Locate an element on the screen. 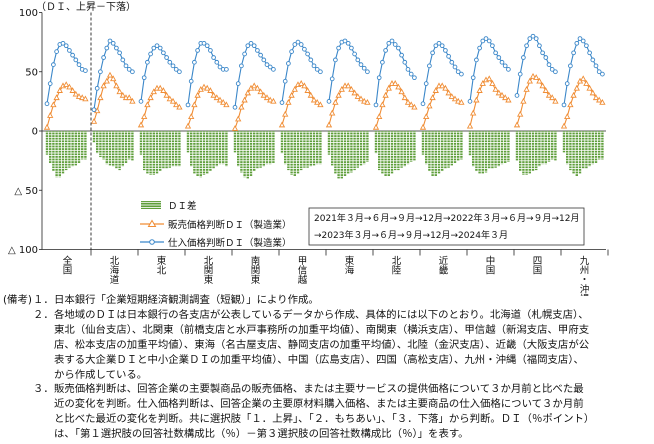 This screenshot has height=444, width=654. legend: ＤＩ差 販売価格判断ＤＩ（製造業） 仕入価格判断ＤＩ（製造業） is located at coordinates (216, 224).